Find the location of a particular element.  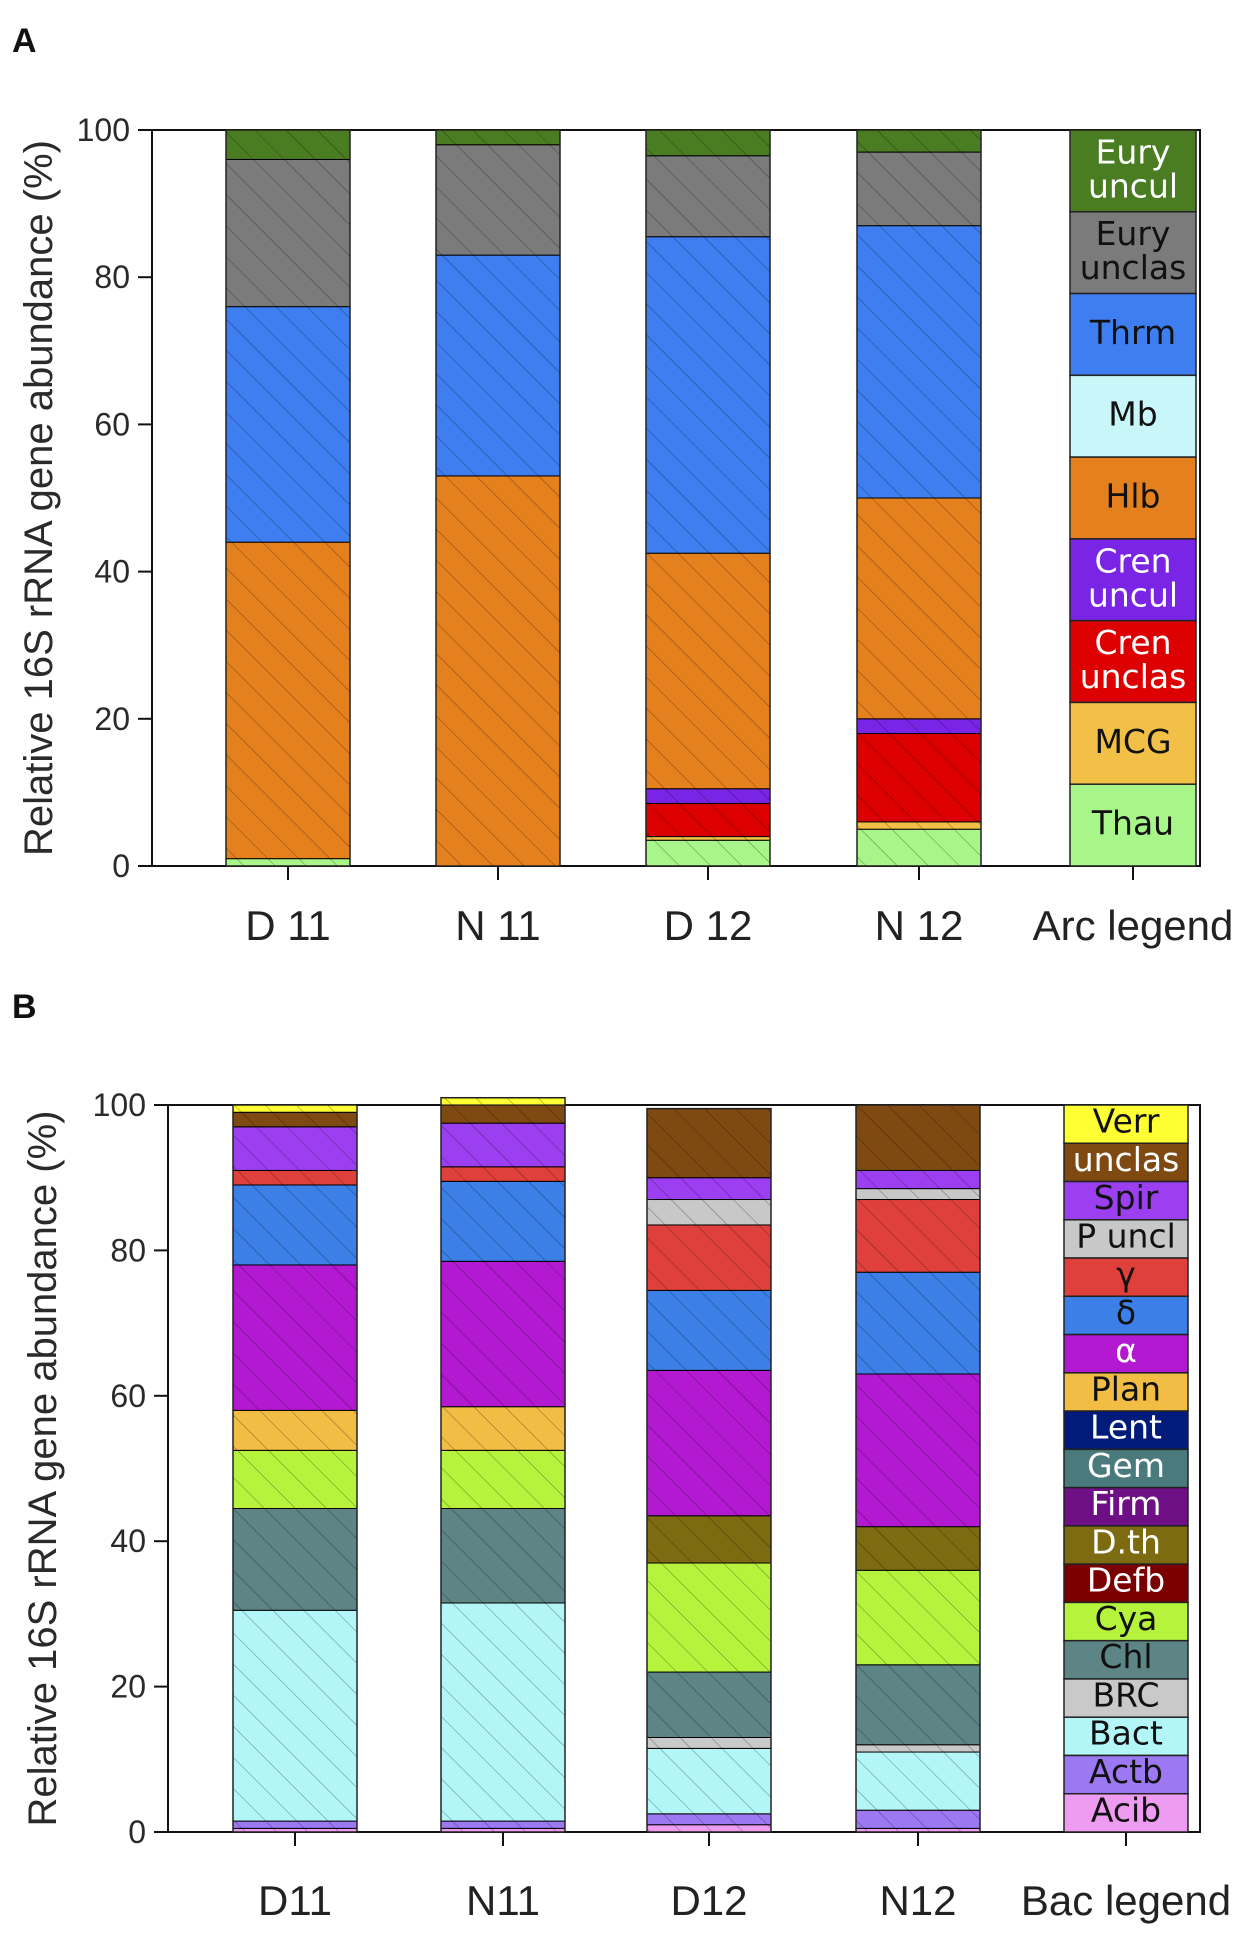

legend-label-line: Thrm is located at coordinates (1132, 332).